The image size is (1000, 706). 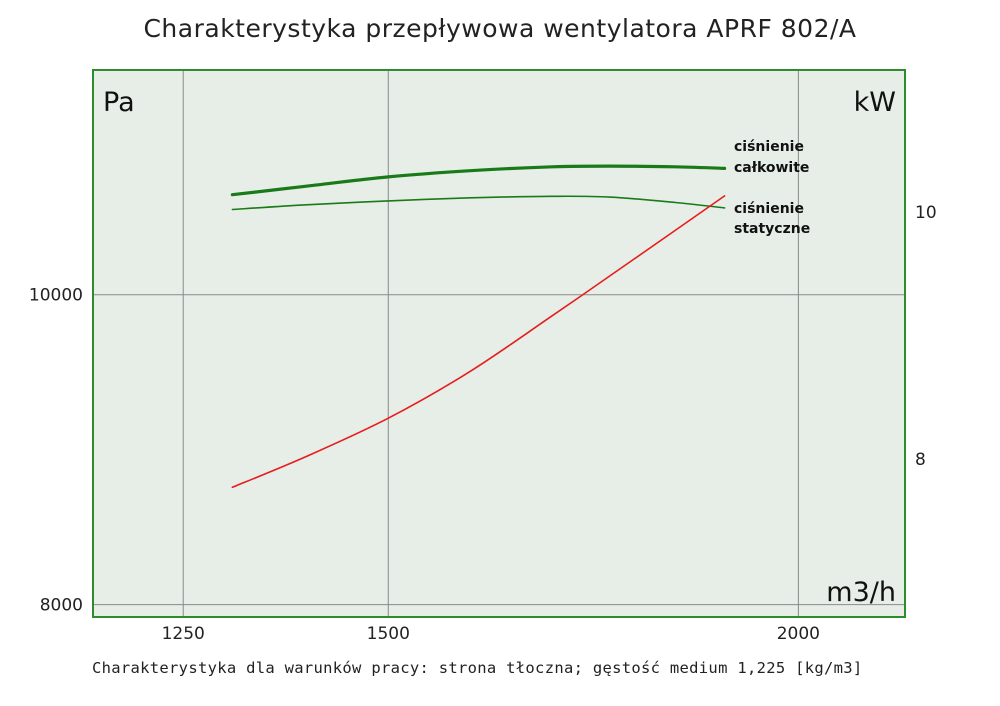 What do you see at coordinates (875, 102) in the screenshot?
I see `right-axis-unit: kW` at bounding box center [875, 102].